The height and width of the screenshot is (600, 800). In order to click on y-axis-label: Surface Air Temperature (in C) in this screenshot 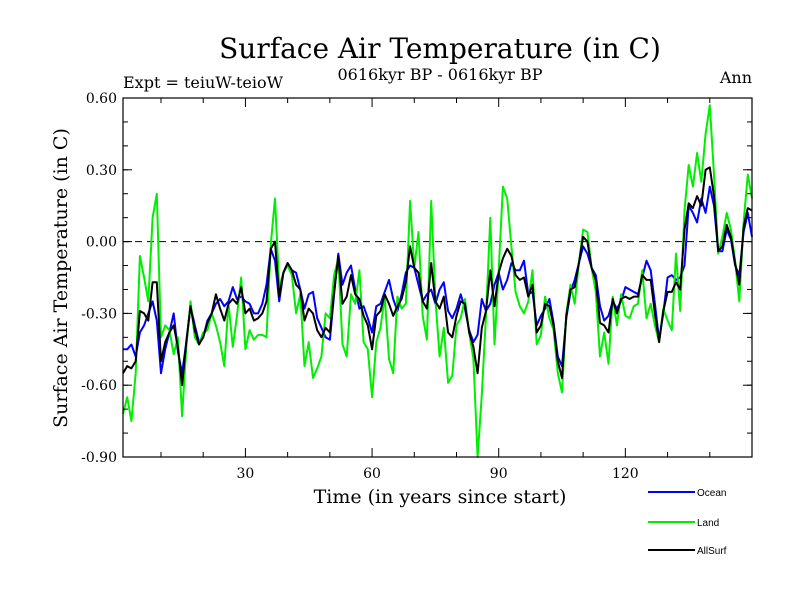, I will do `click(61, 278)`.